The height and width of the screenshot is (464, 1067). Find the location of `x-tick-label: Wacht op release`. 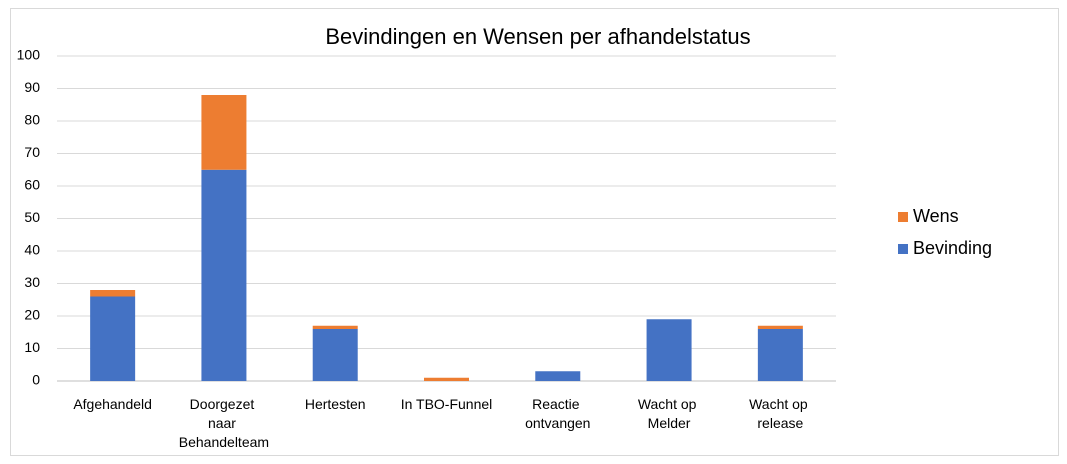

x-tick-label: Wacht op release is located at coordinates (780, 413).